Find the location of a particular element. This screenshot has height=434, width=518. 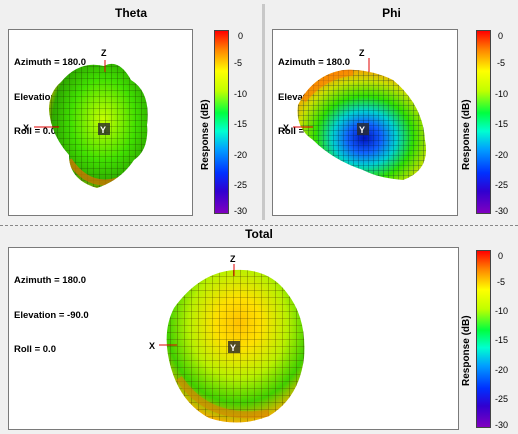

theta-axis-z: Z is located at coordinates (104, 53).